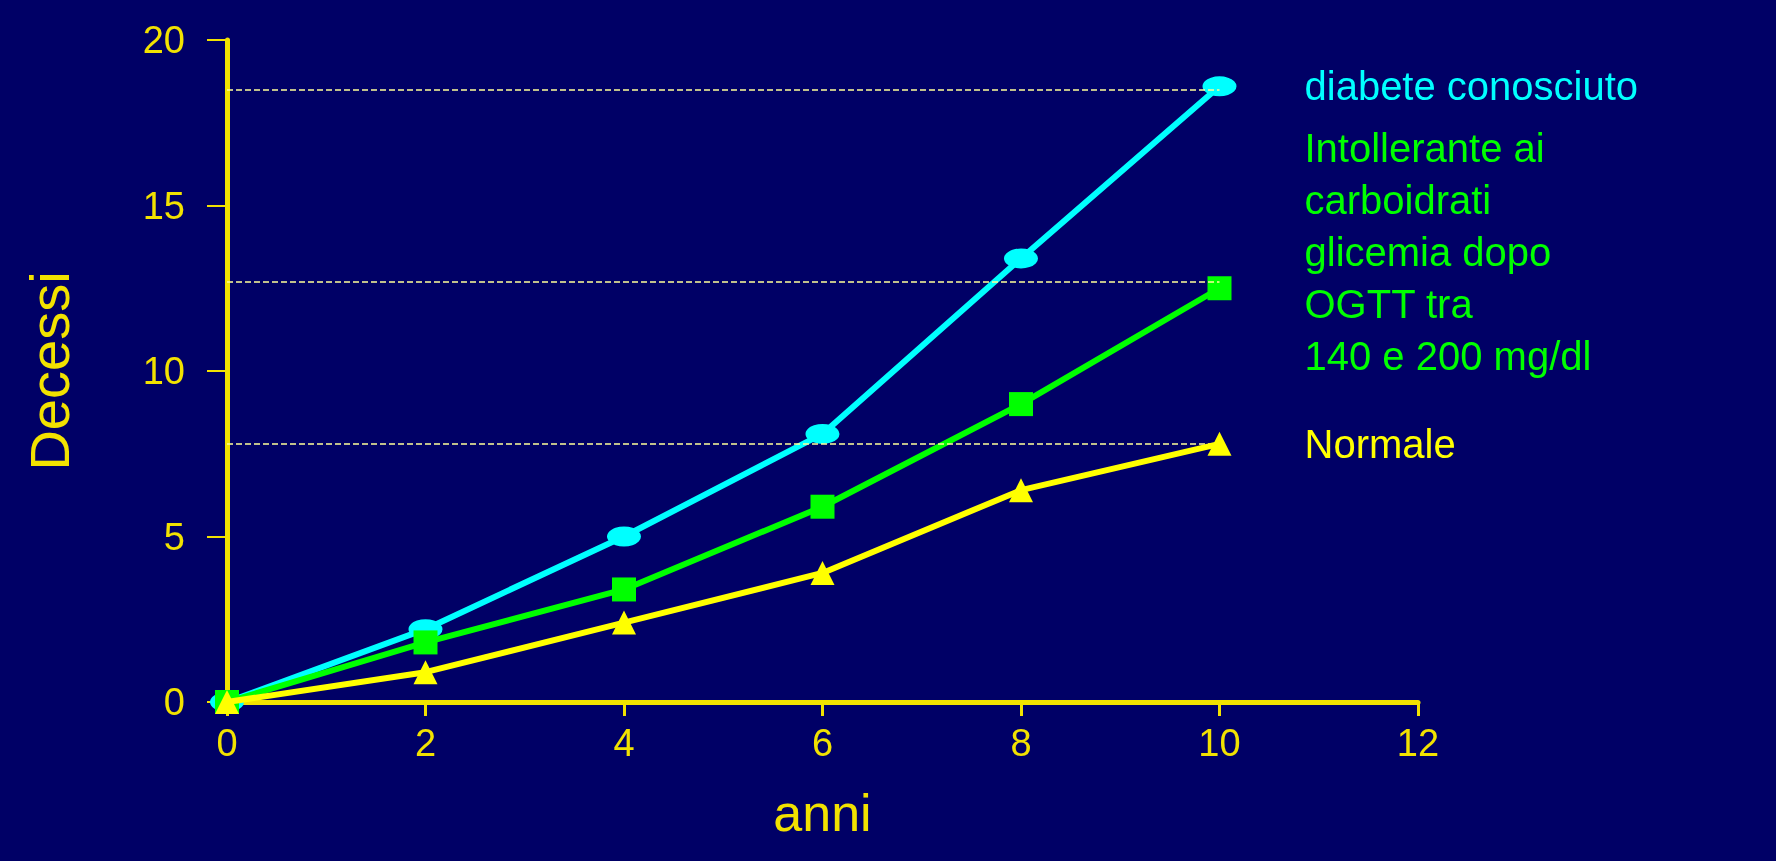 The image size is (1776, 861). I want to click on series-label: Normale, so click(1380, 443).